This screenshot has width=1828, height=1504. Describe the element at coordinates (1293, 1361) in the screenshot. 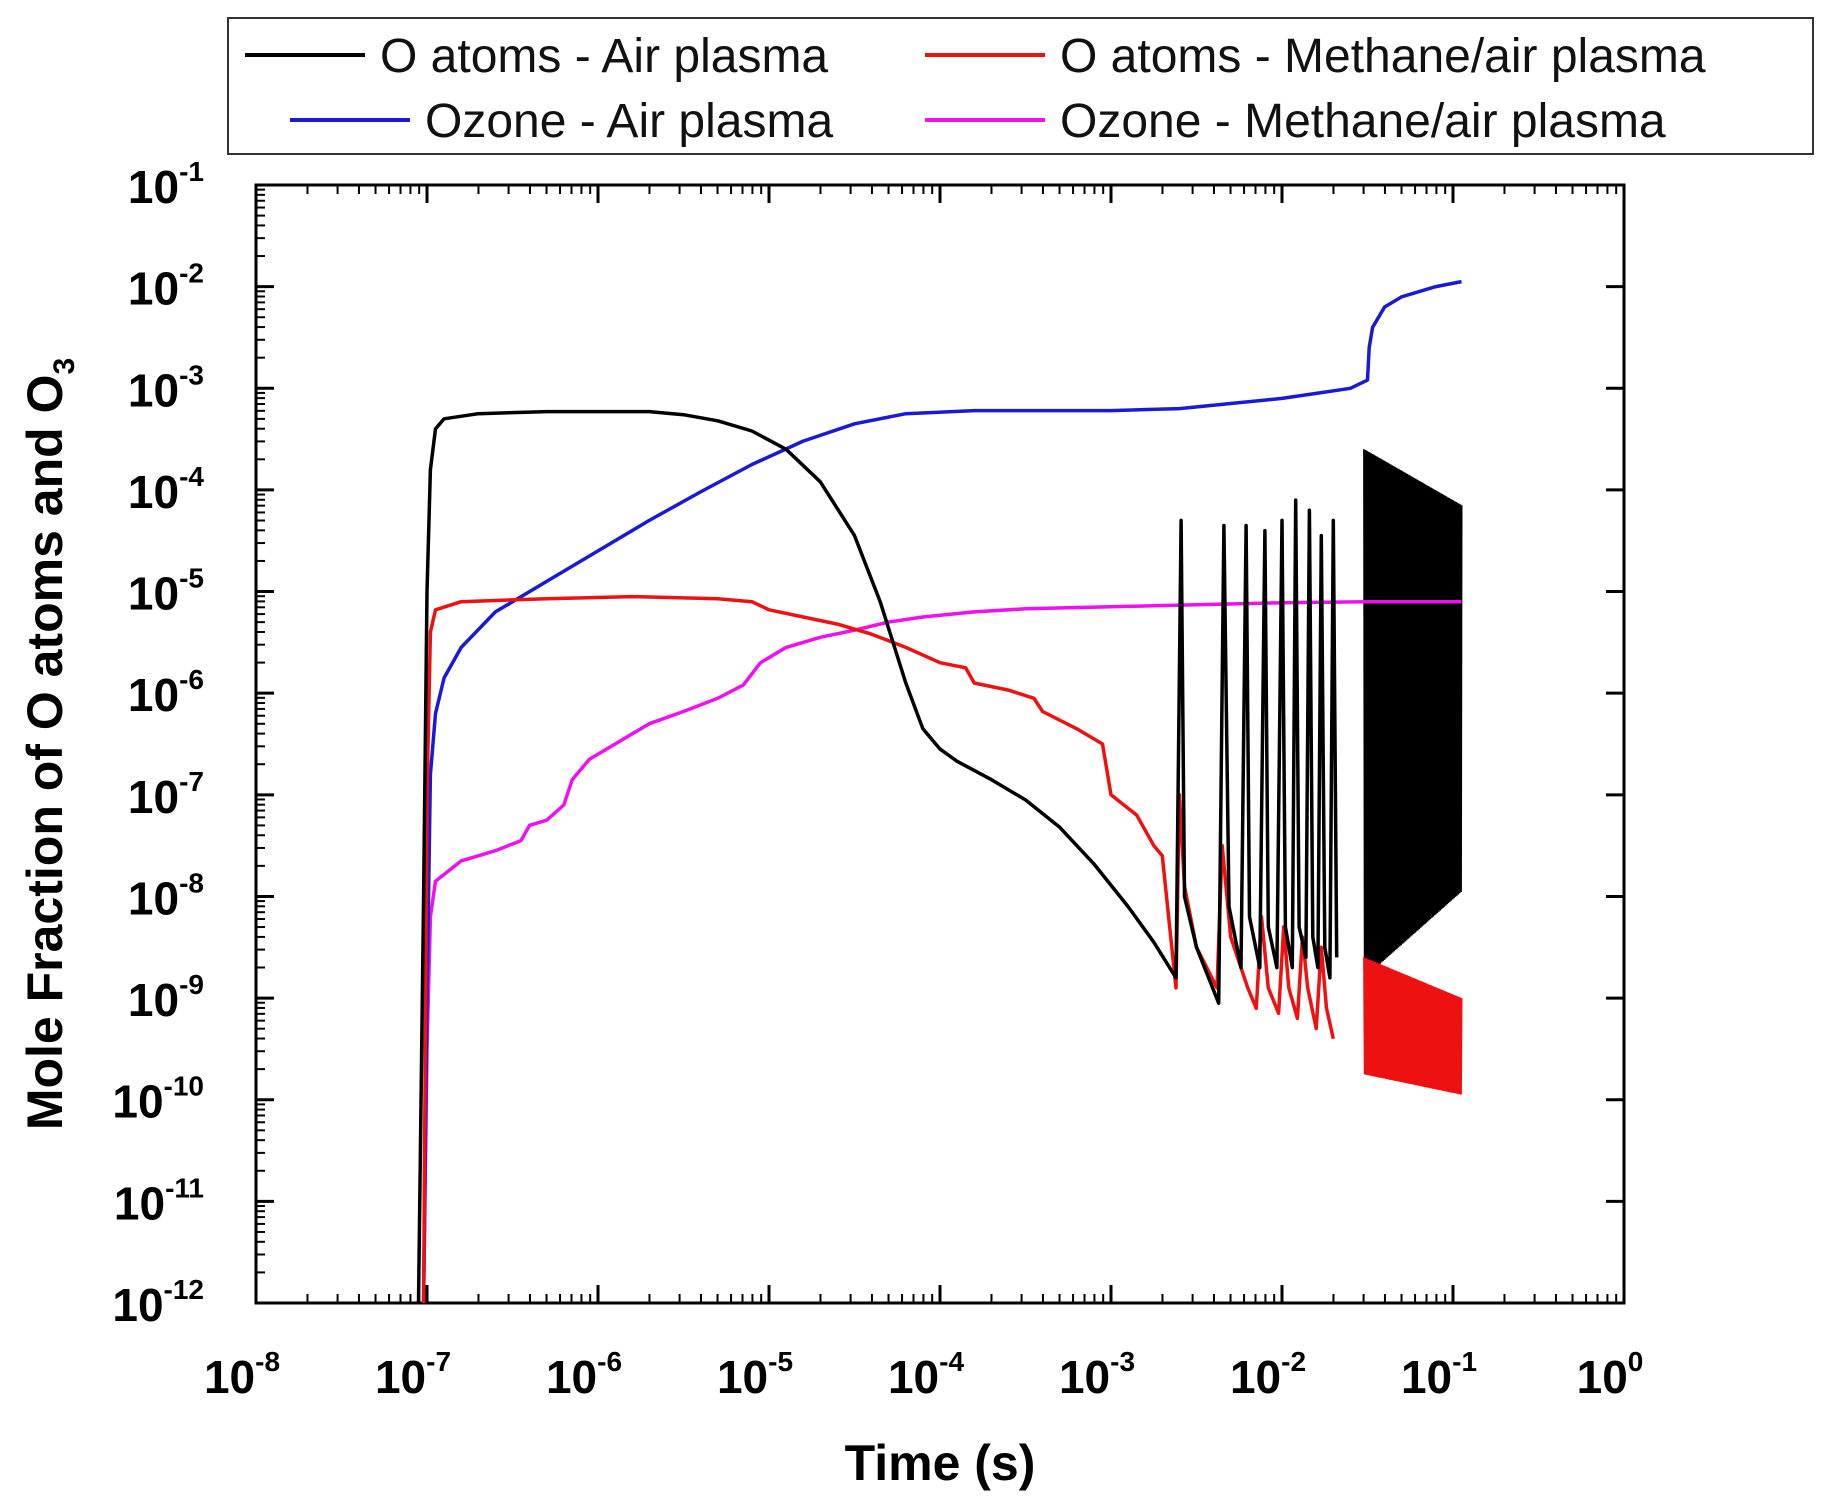

I see `x-tick-label-exp: -2` at that location.